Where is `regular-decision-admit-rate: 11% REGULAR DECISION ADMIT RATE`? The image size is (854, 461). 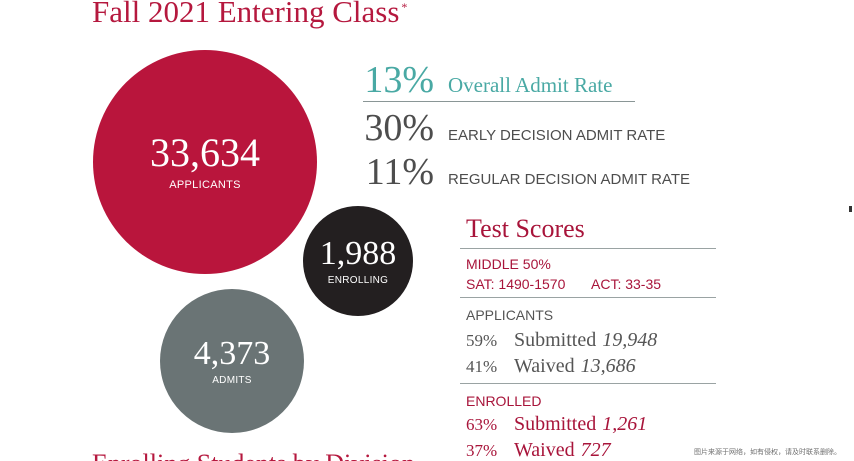
regular-decision-admit-rate: 11% REGULAR DECISION ADMIT RATE is located at coordinates (526, 172).